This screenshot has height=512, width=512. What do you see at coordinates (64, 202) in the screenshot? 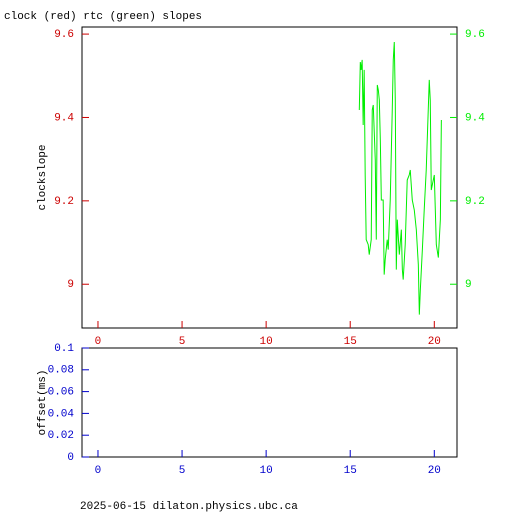
I see `y-tick-label: 9.2` at bounding box center [64, 202].